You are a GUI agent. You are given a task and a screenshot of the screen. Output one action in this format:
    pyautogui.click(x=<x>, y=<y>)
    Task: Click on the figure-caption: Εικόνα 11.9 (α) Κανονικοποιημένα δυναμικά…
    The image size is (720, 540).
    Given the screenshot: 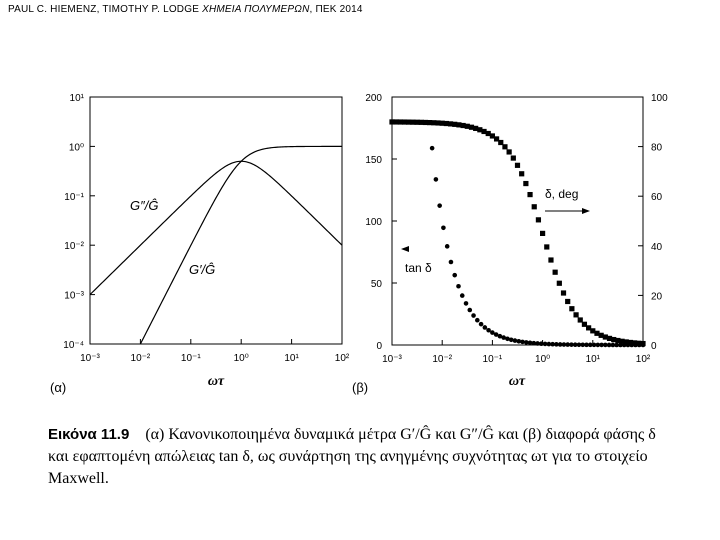 What is the action you would take?
    pyautogui.click(x=363, y=457)
    